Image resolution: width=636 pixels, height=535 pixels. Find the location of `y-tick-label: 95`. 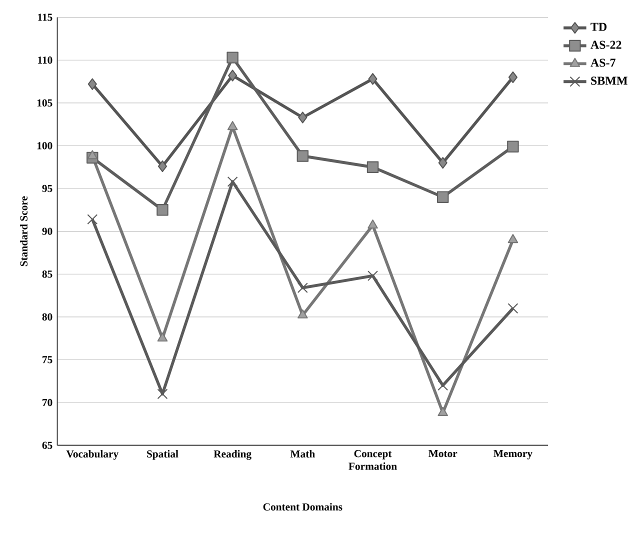

y-tick-label: 95 is located at coordinates (47, 188).